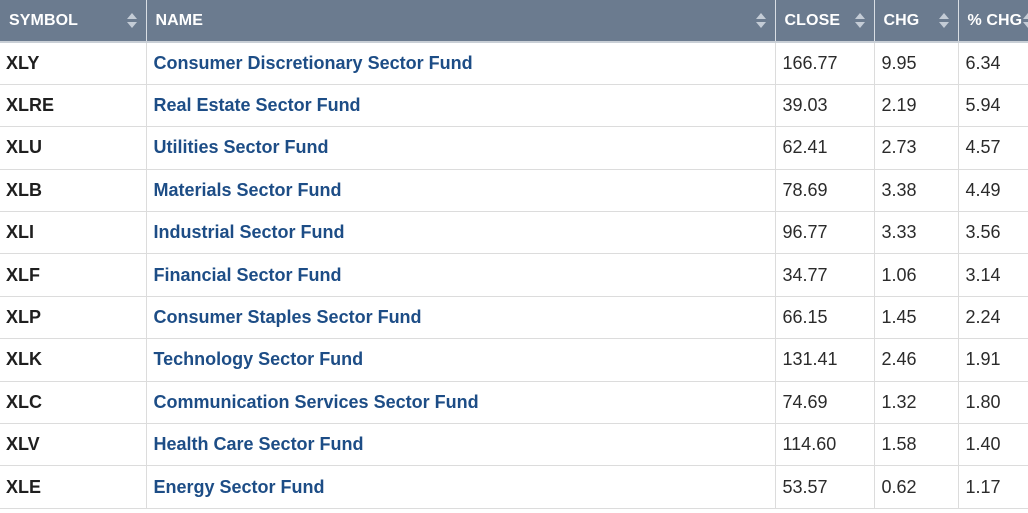 This screenshot has height=513, width=1028. I want to click on name-cell: Consumer Staples Sector Fund, so click(461, 318).